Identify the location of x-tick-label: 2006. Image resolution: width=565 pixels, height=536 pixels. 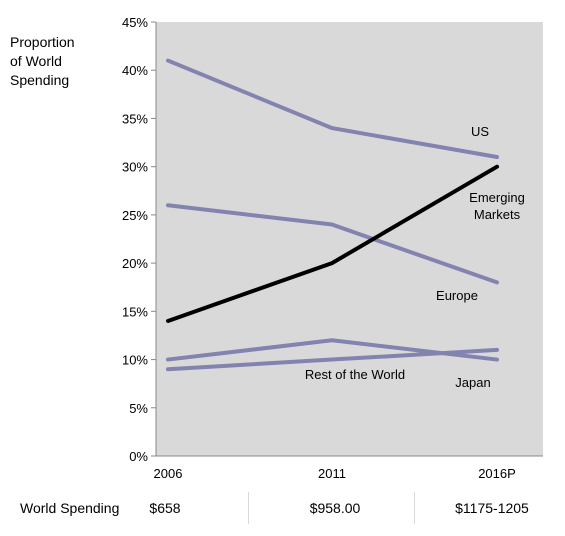
(168, 473).